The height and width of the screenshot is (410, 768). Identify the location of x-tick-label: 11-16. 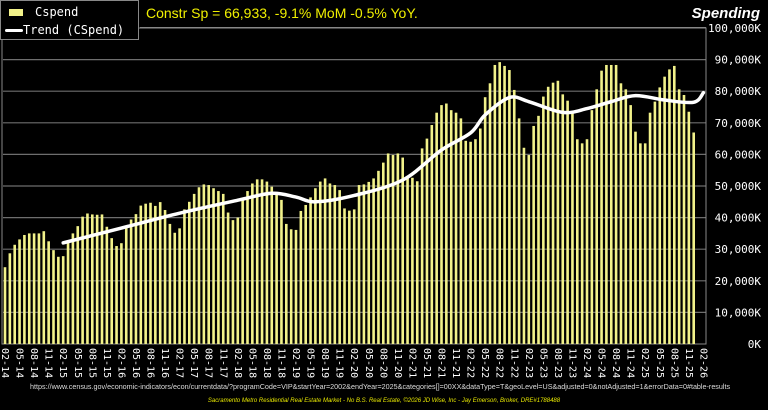
(164, 363).